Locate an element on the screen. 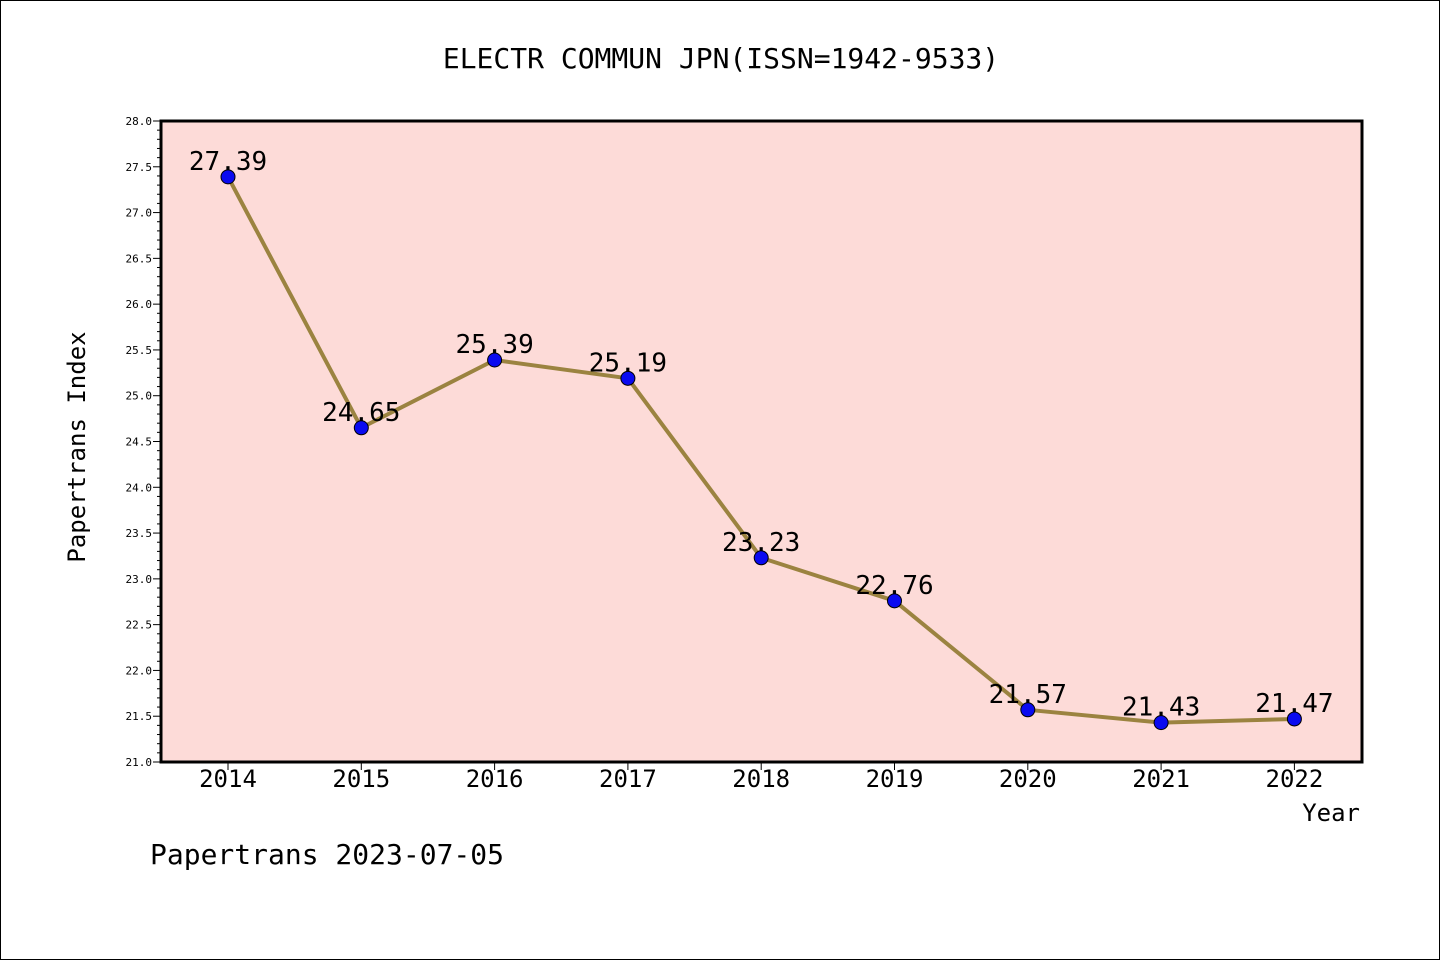 This screenshot has height=960, width=1440. x-axis-label: Year is located at coordinates (1331, 813).